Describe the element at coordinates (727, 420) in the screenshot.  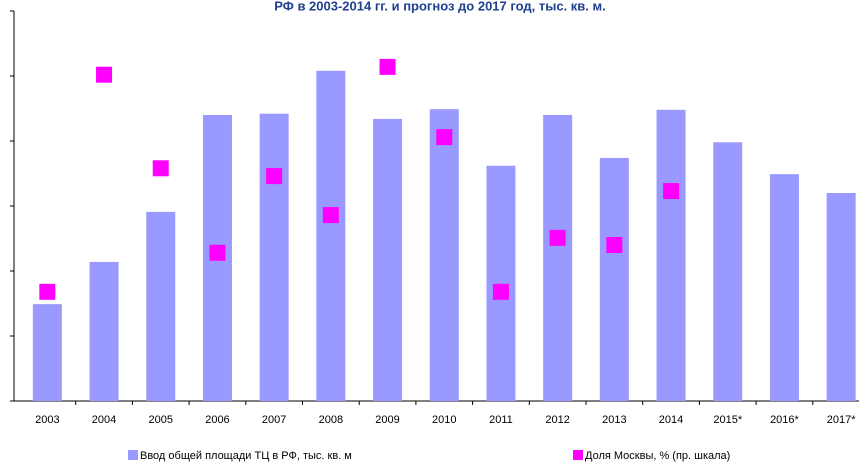
I see `x-tick-label: 2015*` at that location.